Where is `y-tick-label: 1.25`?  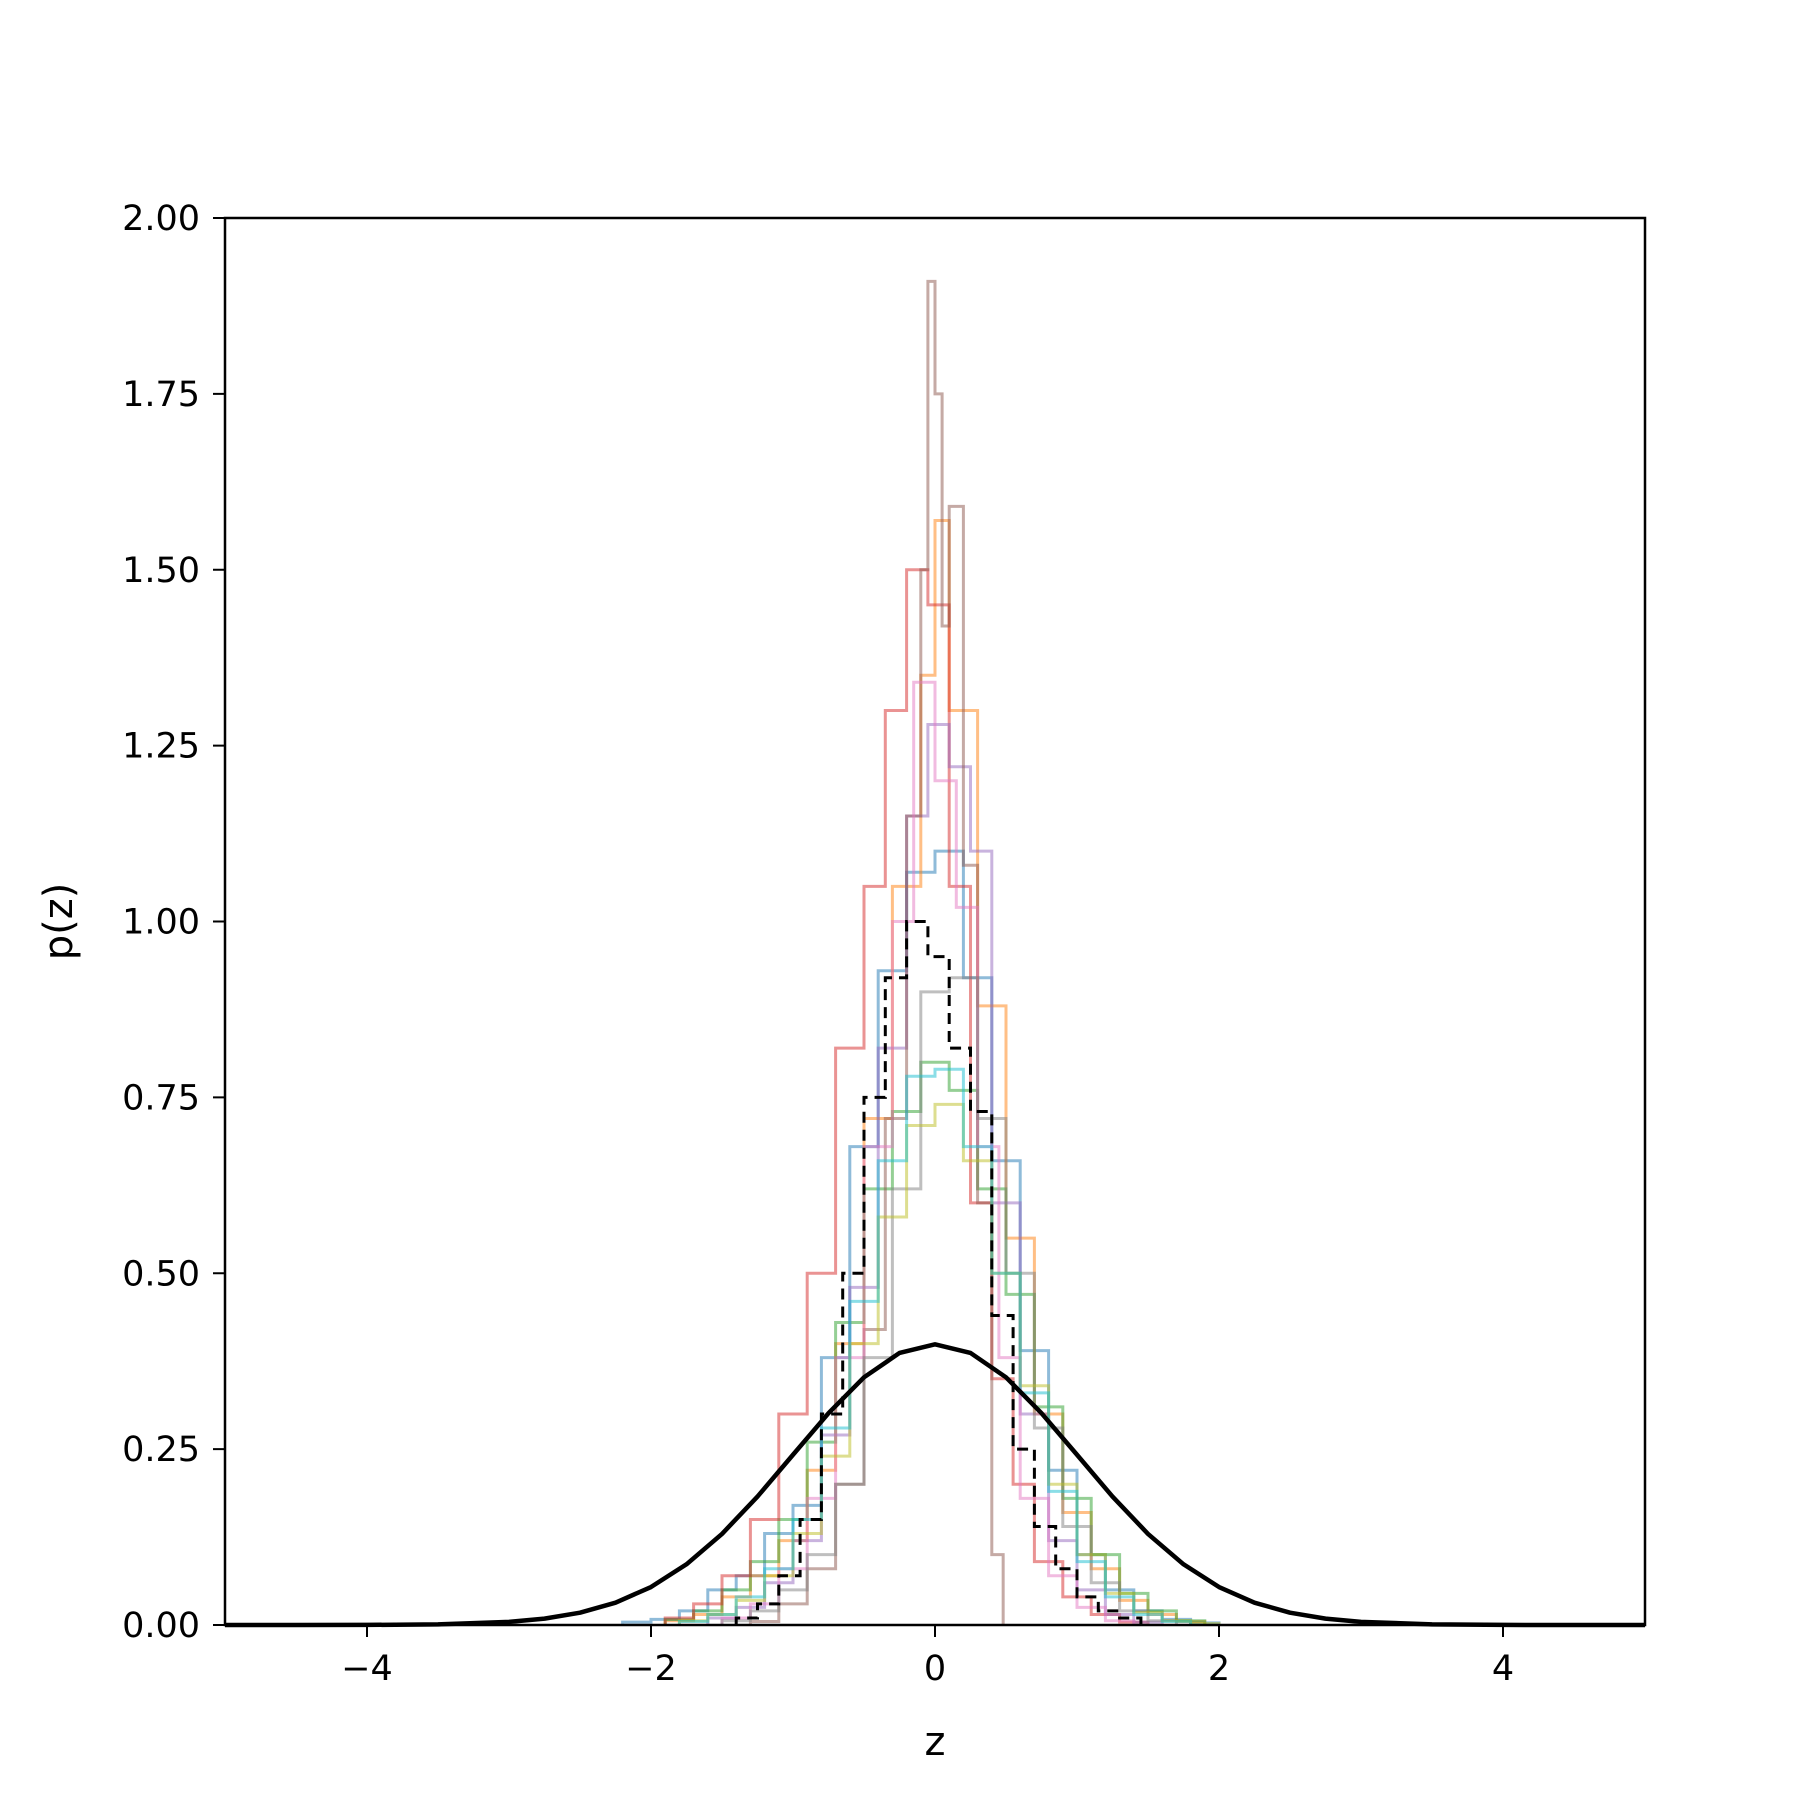
y-tick-label: 1.25 is located at coordinates (161, 747).